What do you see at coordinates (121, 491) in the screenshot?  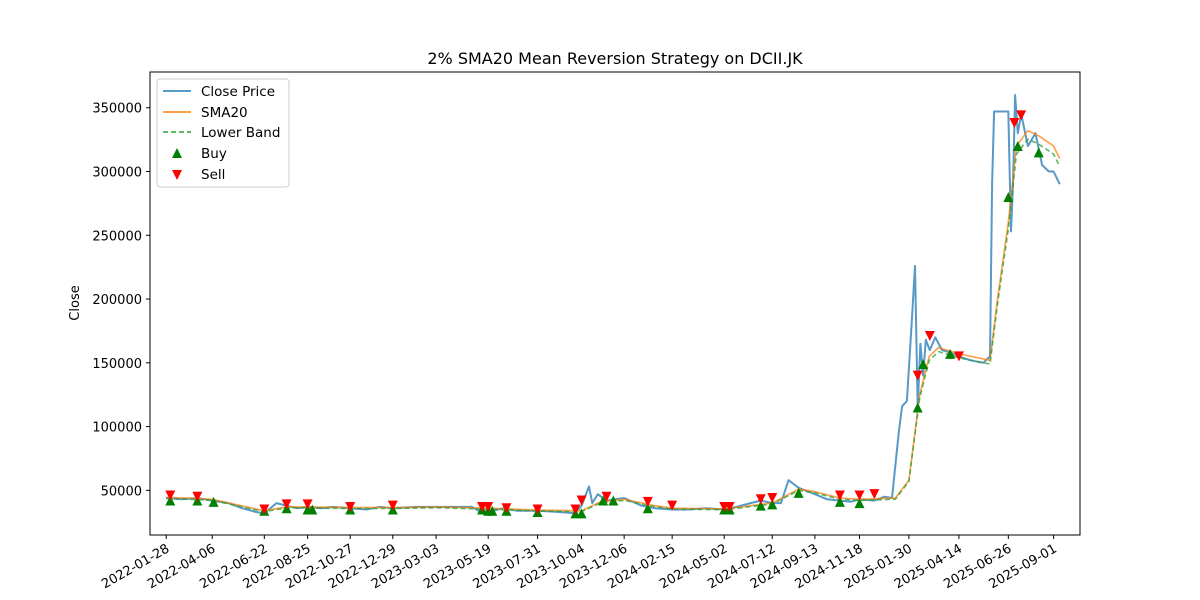 I see `y-tick-label: 50000` at bounding box center [121, 491].